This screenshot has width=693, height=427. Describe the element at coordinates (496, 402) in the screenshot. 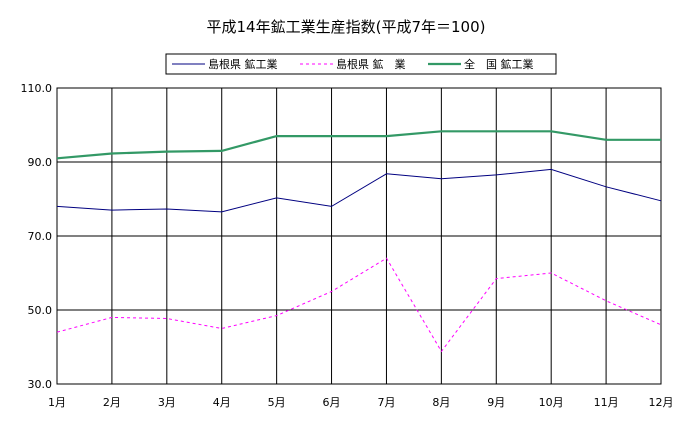

I see `x-tick-label: 9月` at that location.